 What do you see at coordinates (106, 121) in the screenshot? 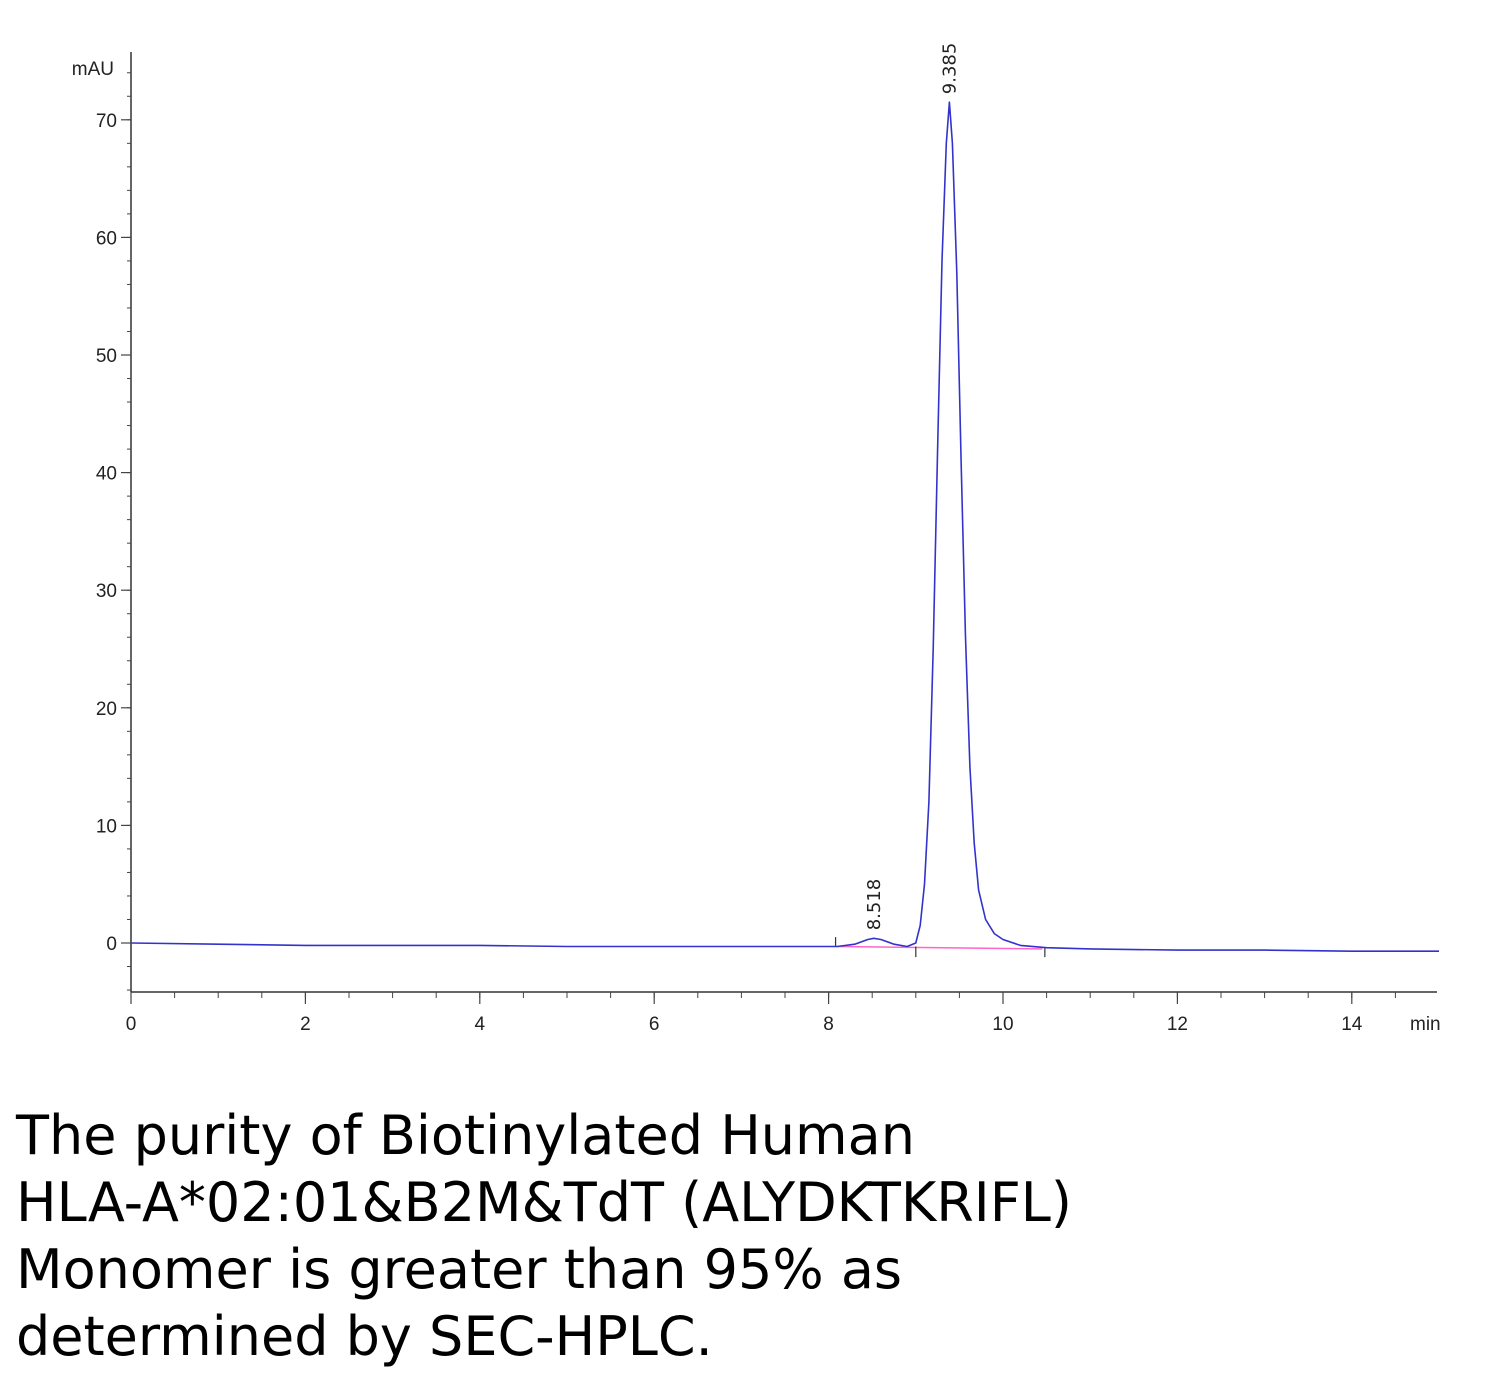
I see `y-tick-label: 70` at bounding box center [106, 121].